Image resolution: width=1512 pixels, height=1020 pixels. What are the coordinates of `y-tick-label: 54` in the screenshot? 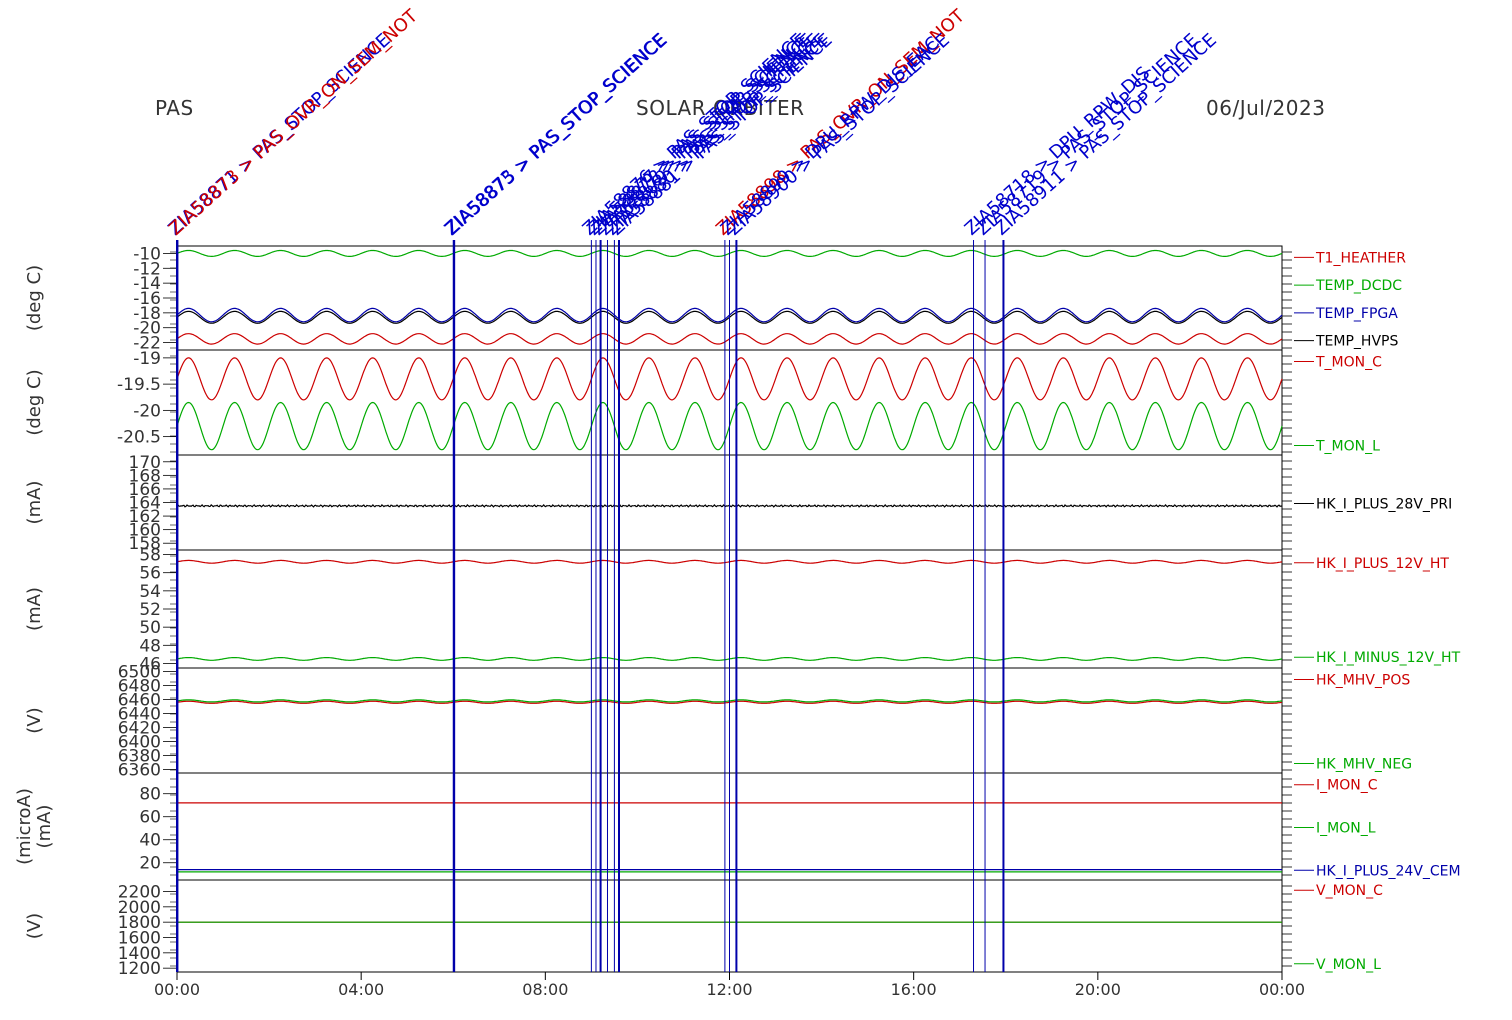 It's located at (150, 592).